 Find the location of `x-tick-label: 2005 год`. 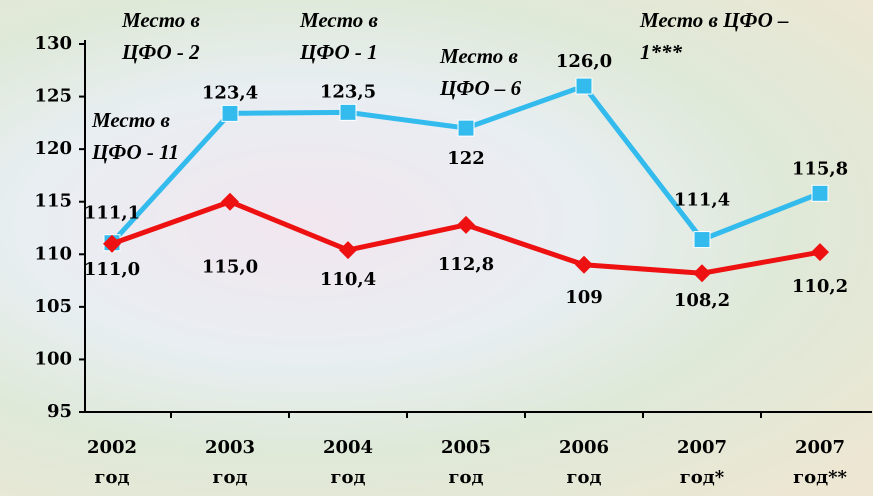

x-tick-label: 2005 год is located at coordinates (466, 462).